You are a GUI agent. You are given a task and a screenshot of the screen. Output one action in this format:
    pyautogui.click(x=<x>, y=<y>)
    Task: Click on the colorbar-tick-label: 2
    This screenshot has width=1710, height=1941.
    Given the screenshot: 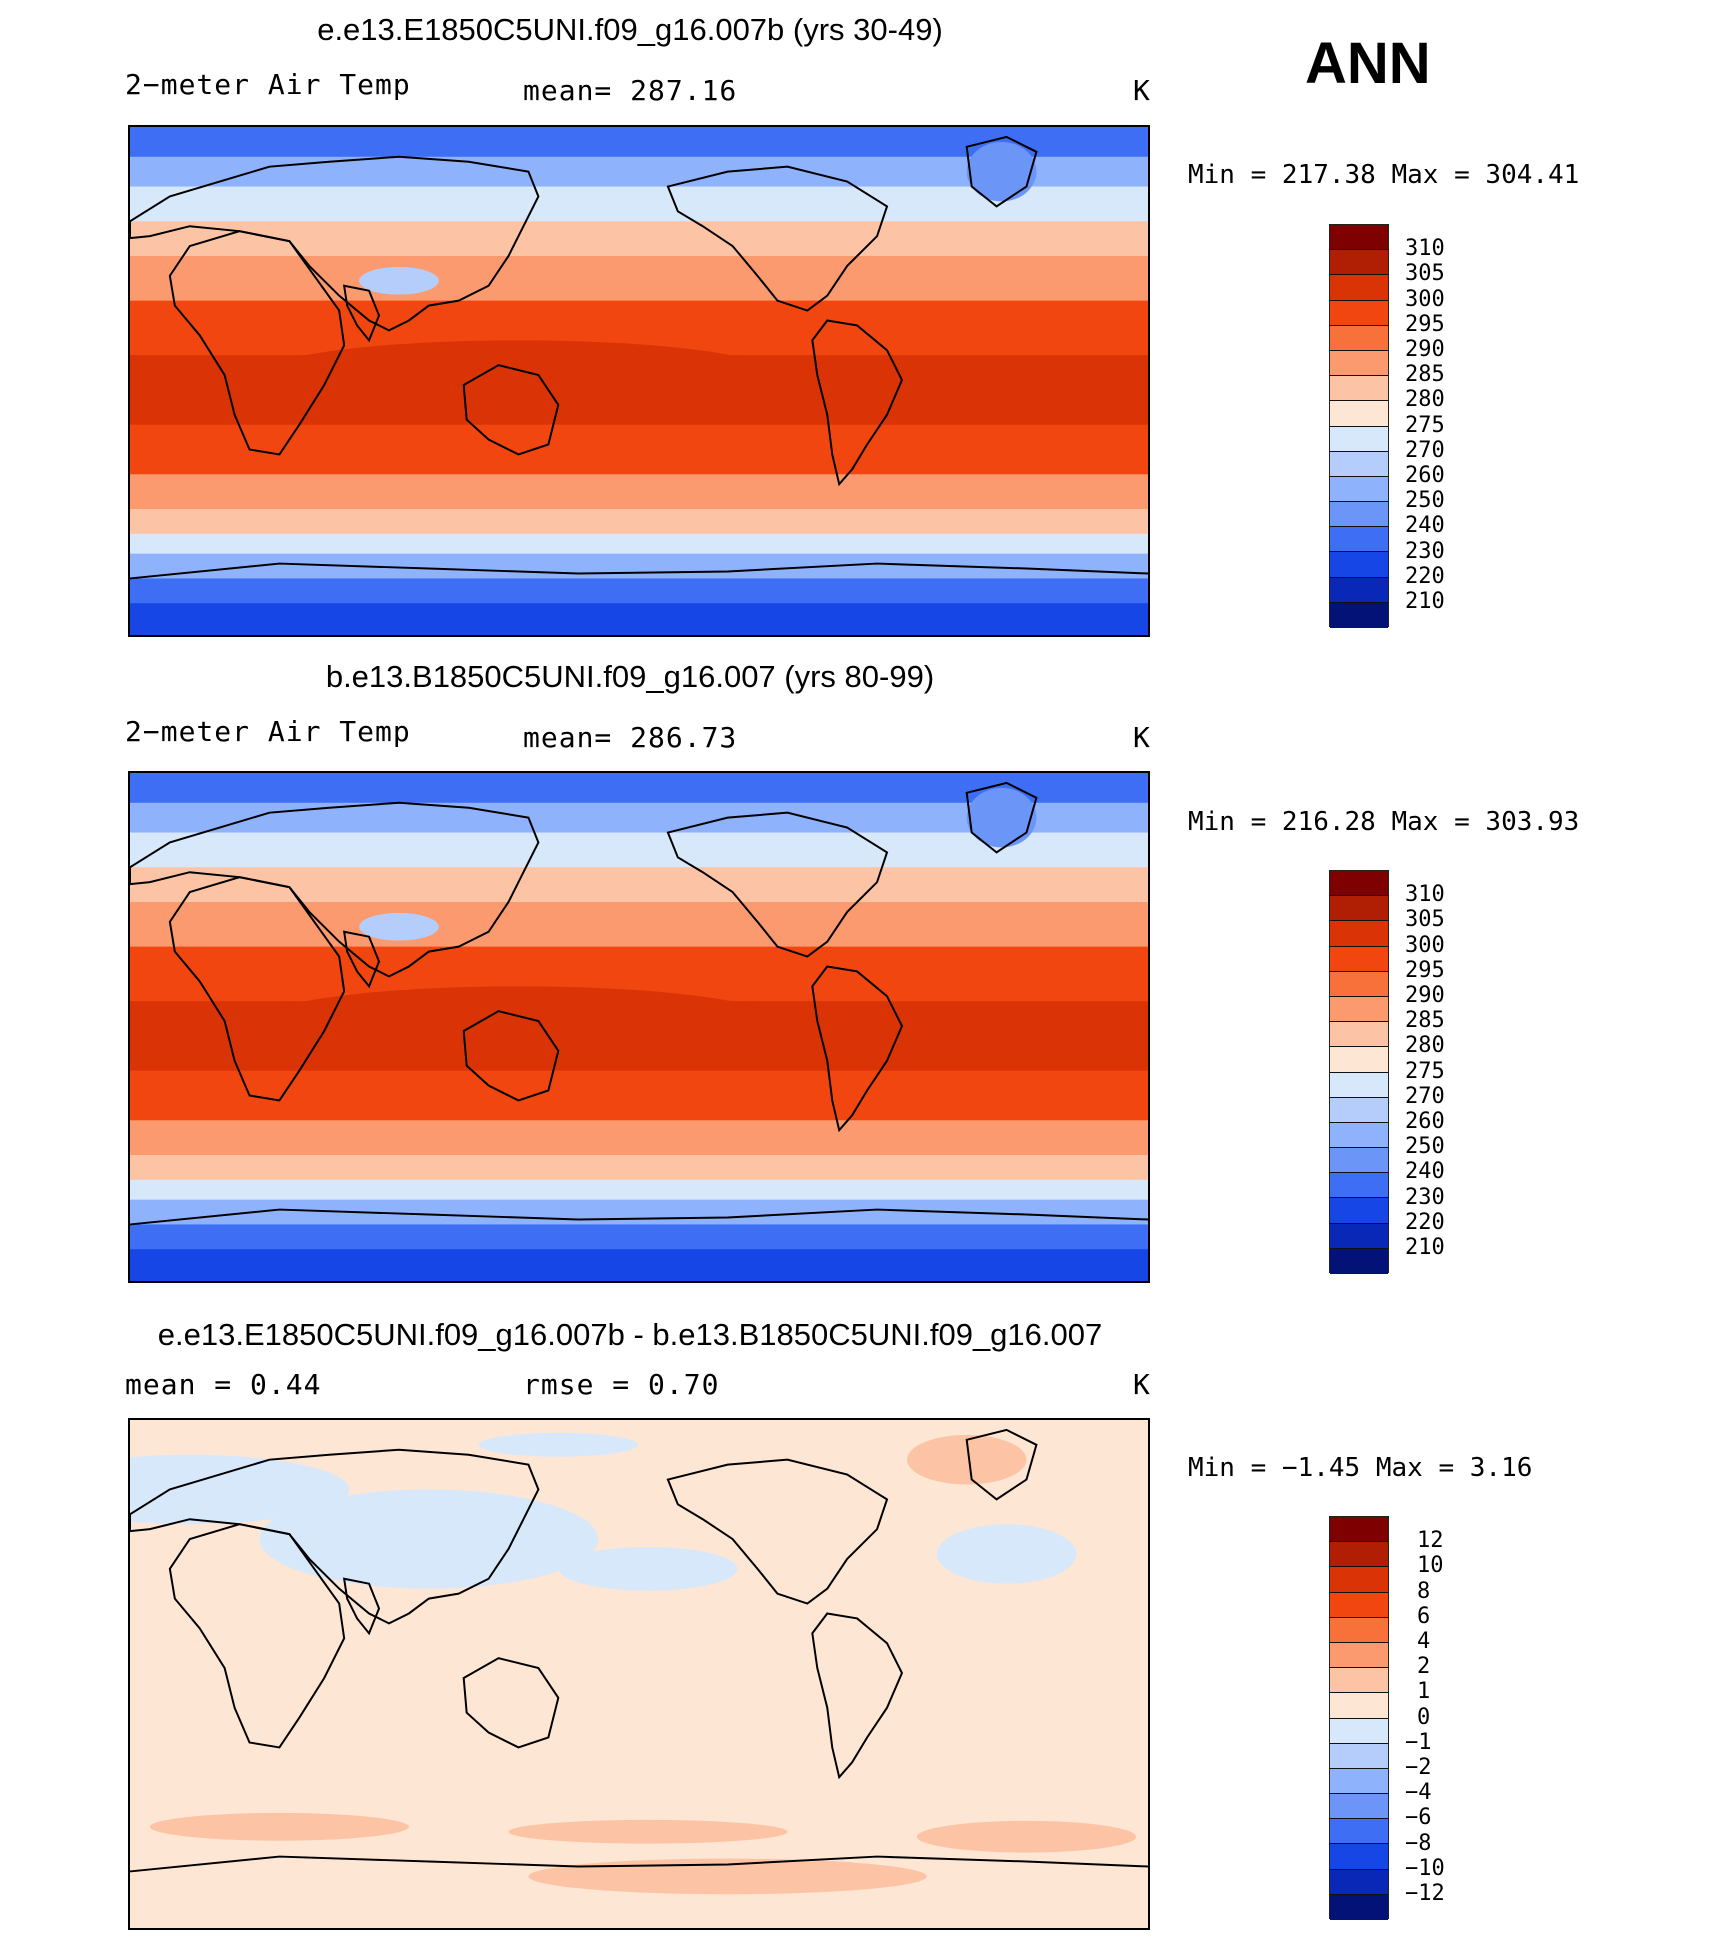 What is the action you would take?
    pyautogui.click(x=1424, y=1667)
    